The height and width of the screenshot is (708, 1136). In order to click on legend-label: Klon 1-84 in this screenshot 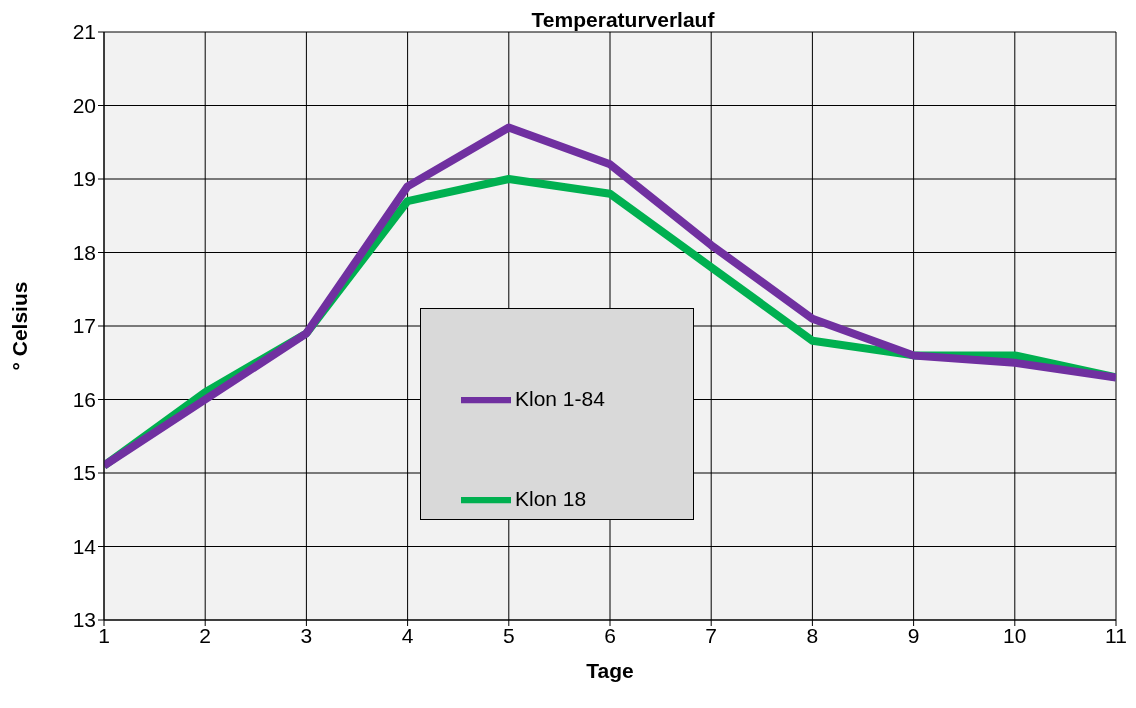, I will do `click(560, 398)`.